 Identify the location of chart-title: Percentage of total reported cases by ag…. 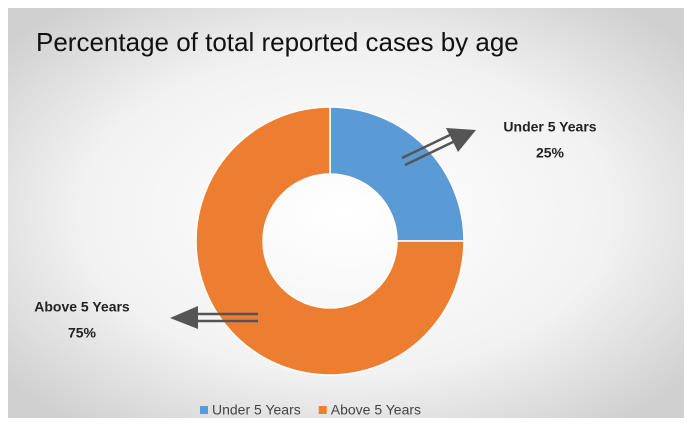
(277, 42).